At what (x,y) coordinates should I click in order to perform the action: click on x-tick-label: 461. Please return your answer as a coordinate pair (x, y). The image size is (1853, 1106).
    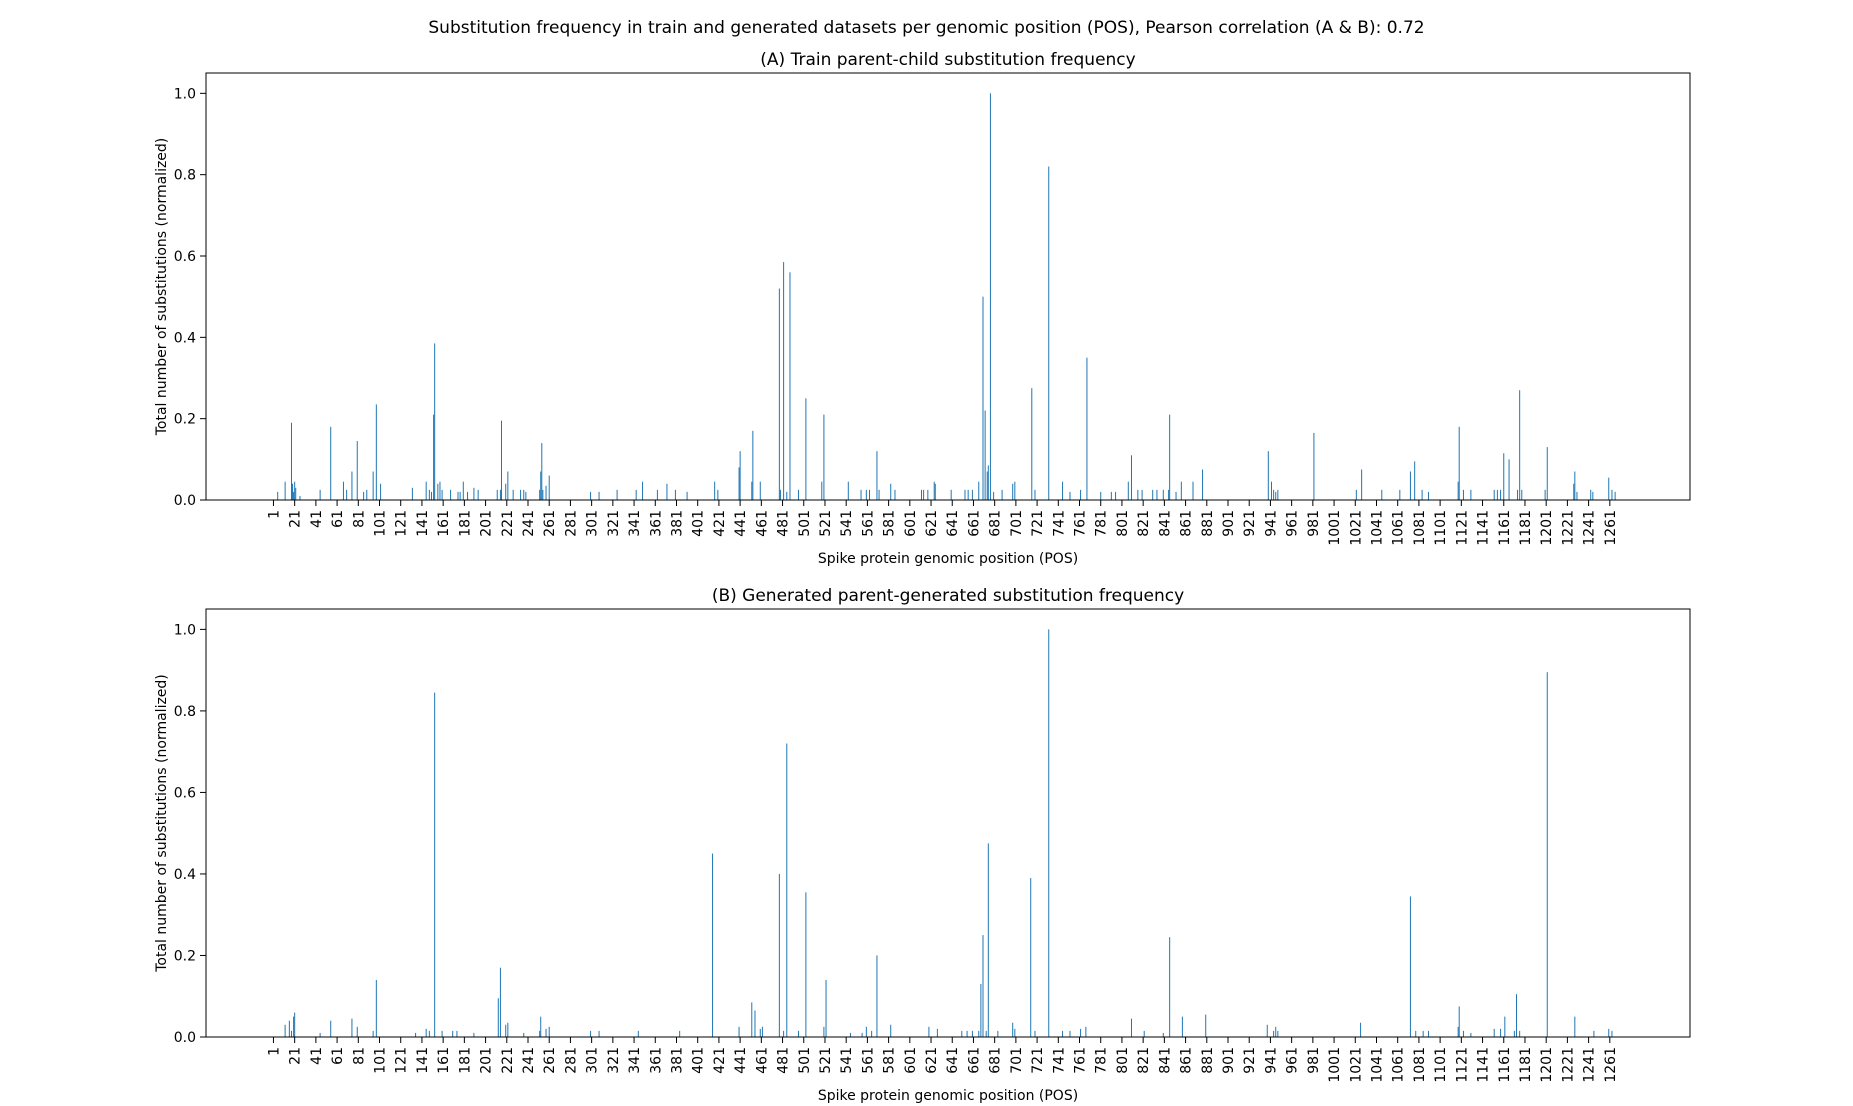
    Looking at the image, I should click on (762, 523).